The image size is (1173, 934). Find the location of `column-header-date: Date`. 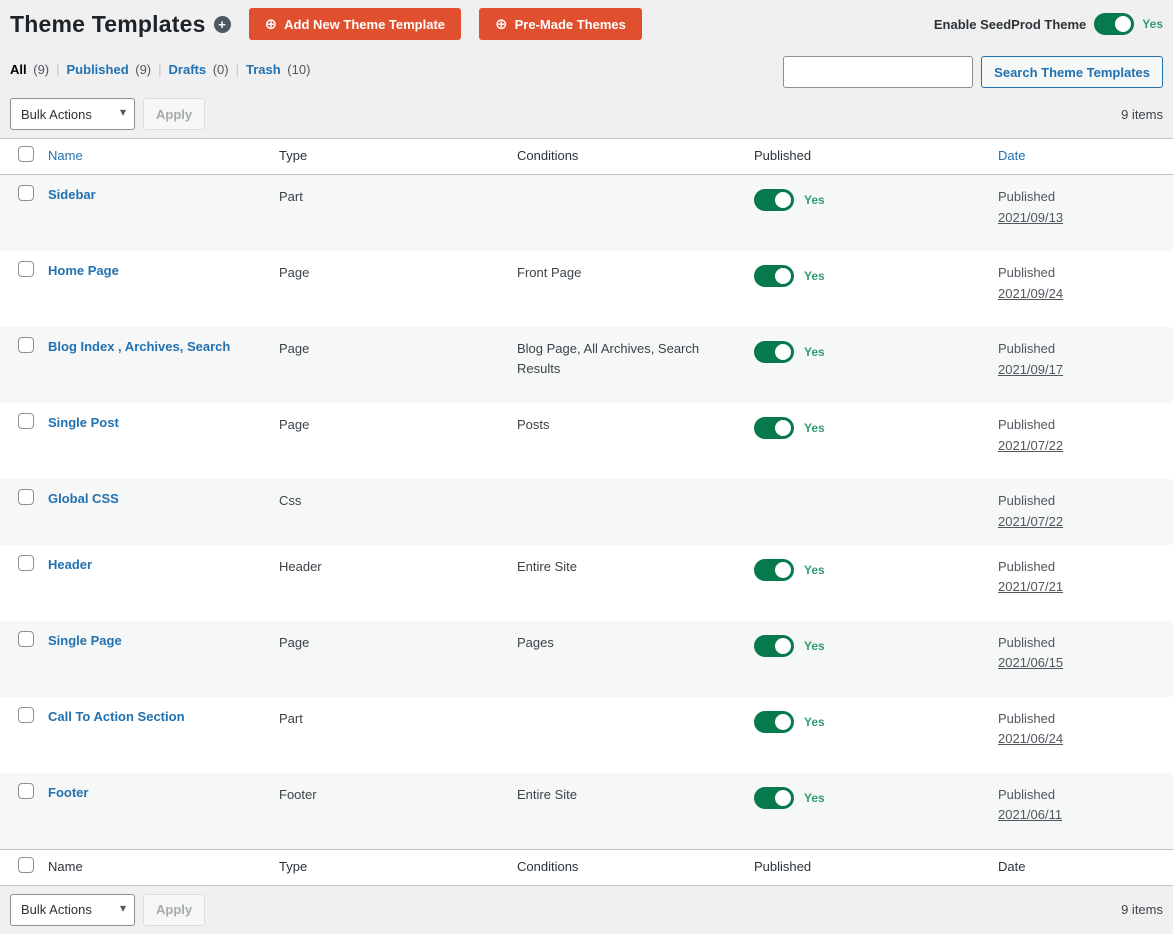

column-header-date: Date is located at coordinates (1085, 155).